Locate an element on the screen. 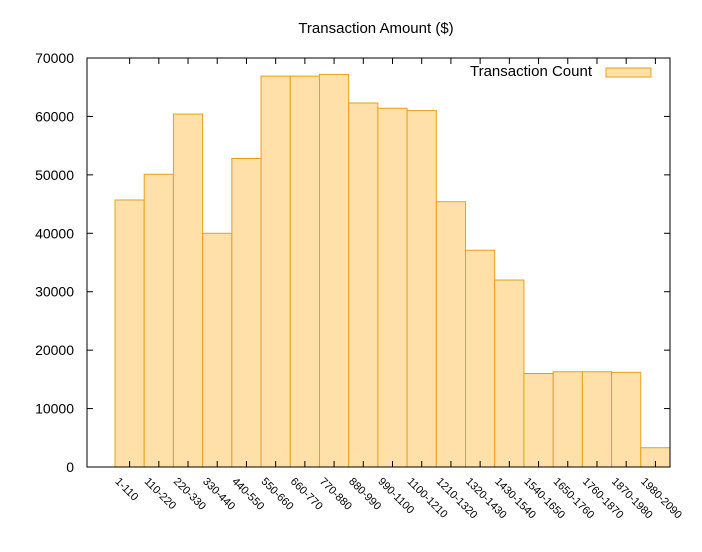 Image resolution: width=702 pixels, height=552 pixels. y-tick-label: 10000 is located at coordinates (54, 409).